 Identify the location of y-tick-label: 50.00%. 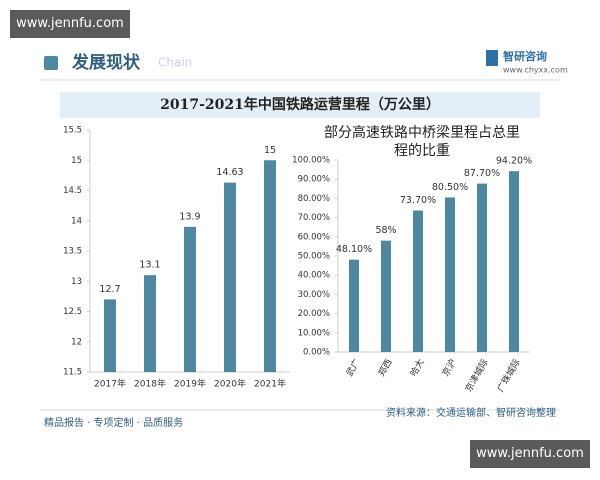
(314, 257).